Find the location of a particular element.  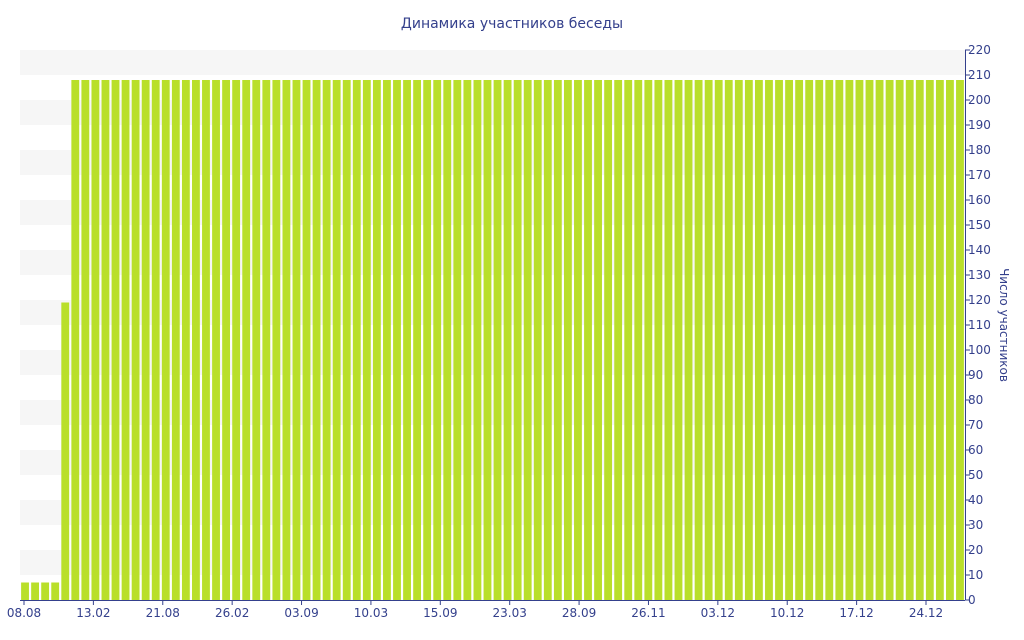

x-tick-label: 13.02 is located at coordinates (93, 613).